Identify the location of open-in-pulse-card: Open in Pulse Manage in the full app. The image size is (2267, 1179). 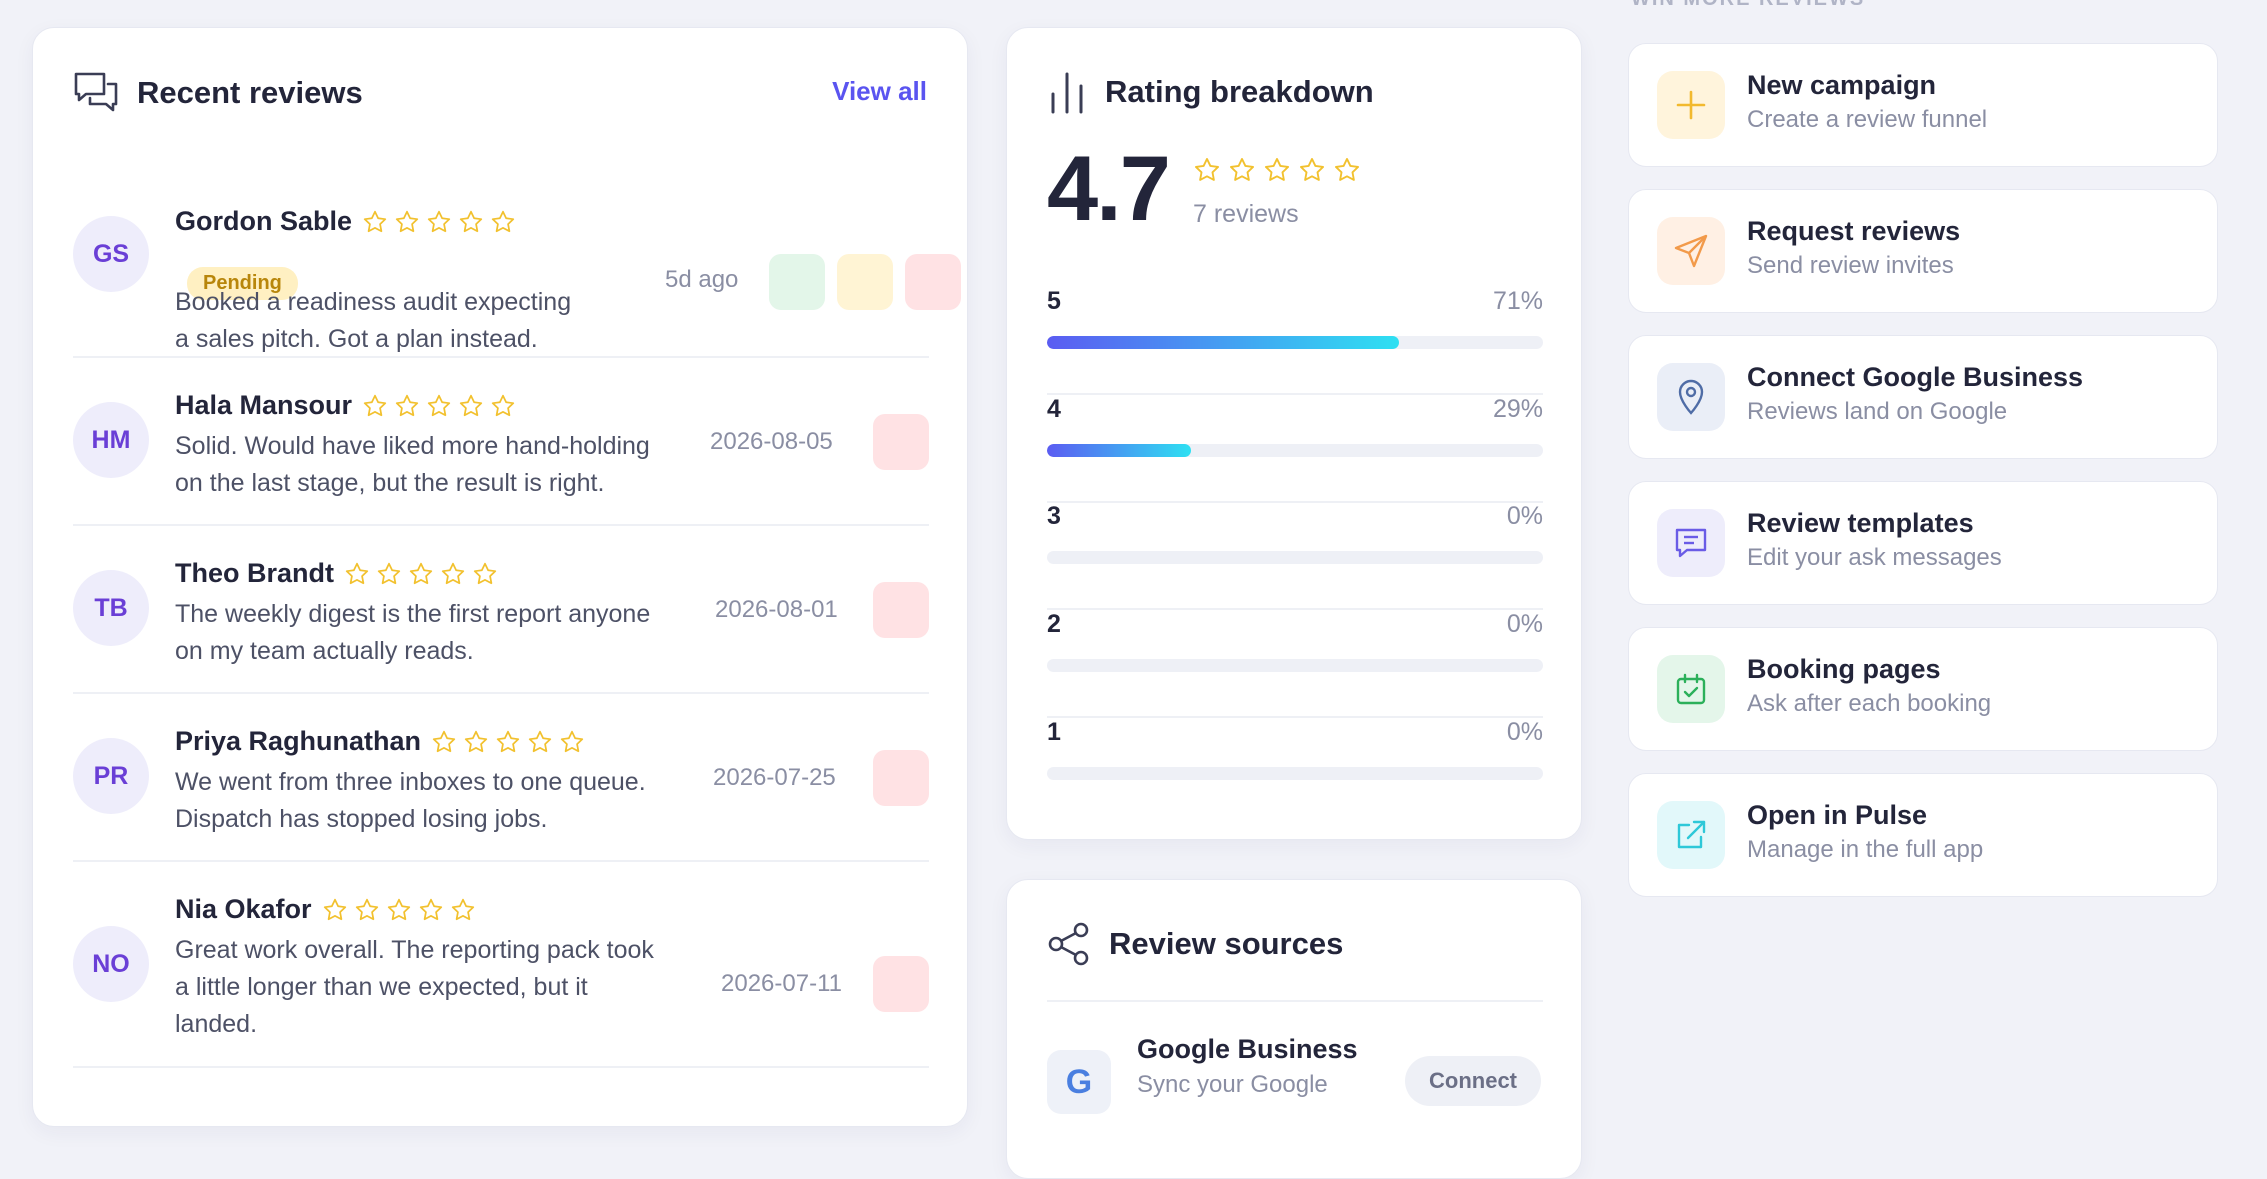
(1923, 835).